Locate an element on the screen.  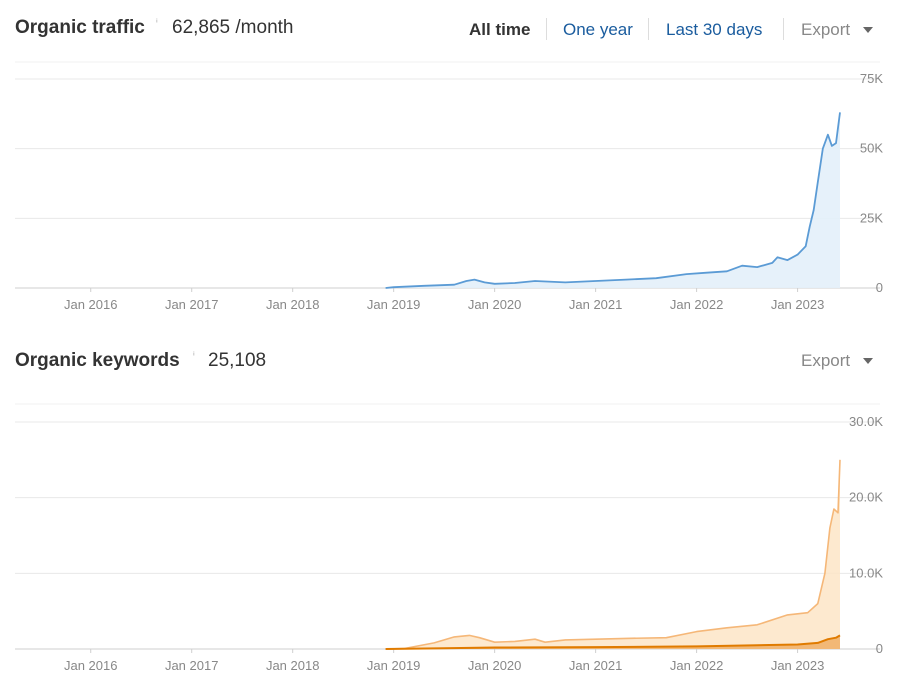
traffic-title: Organic traffic is located at coordinates (80, 27).